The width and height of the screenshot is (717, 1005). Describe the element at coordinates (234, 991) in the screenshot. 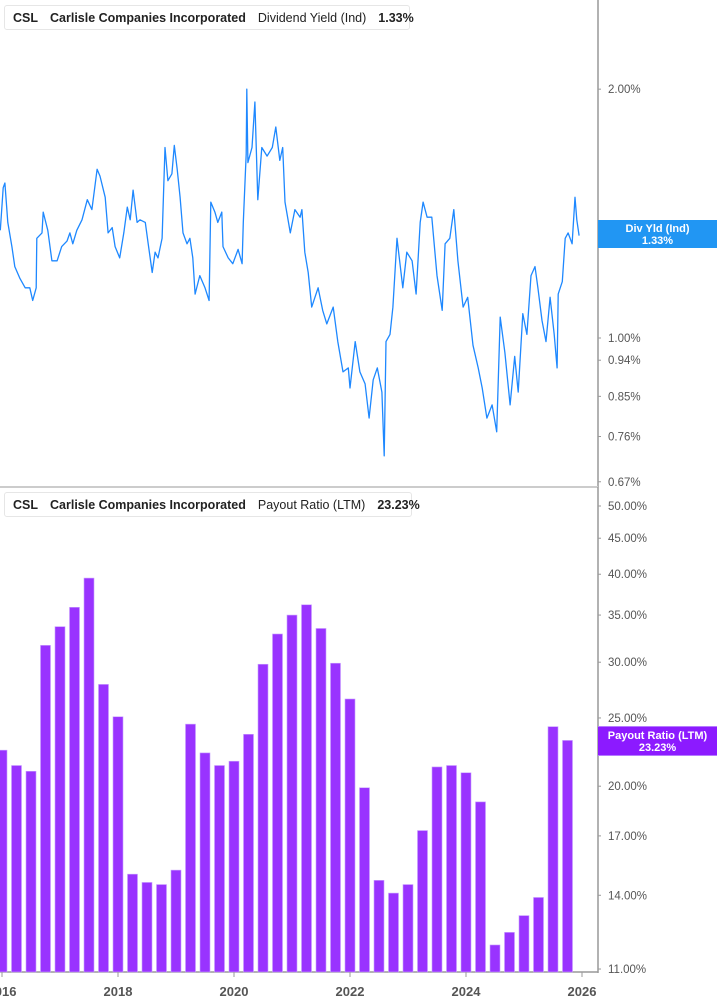

I see `x-tick-label: 2020` at that location.